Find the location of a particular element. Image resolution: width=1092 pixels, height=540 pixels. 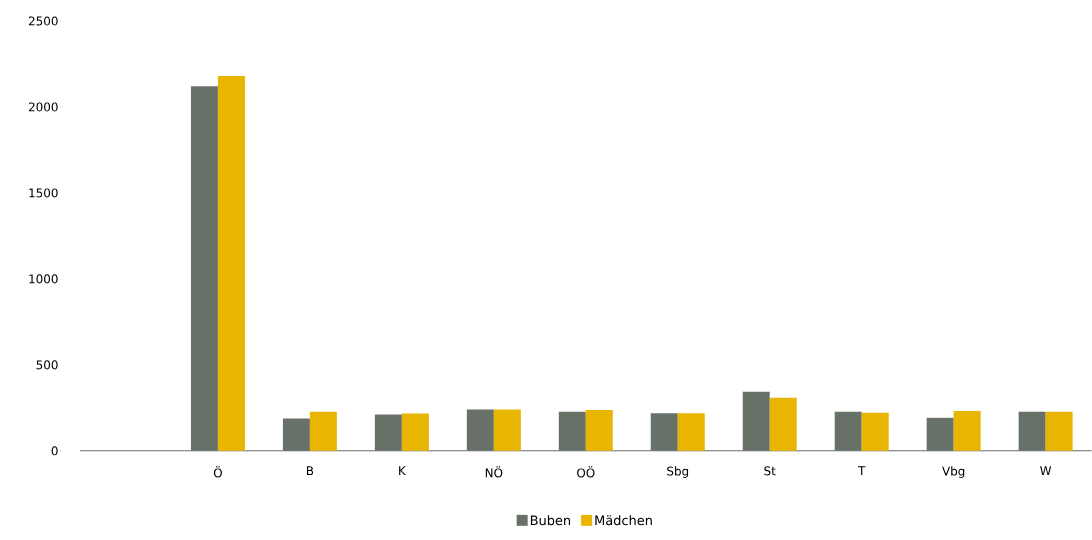

x-tick-label: Ö is located at coordinates (217, 472).